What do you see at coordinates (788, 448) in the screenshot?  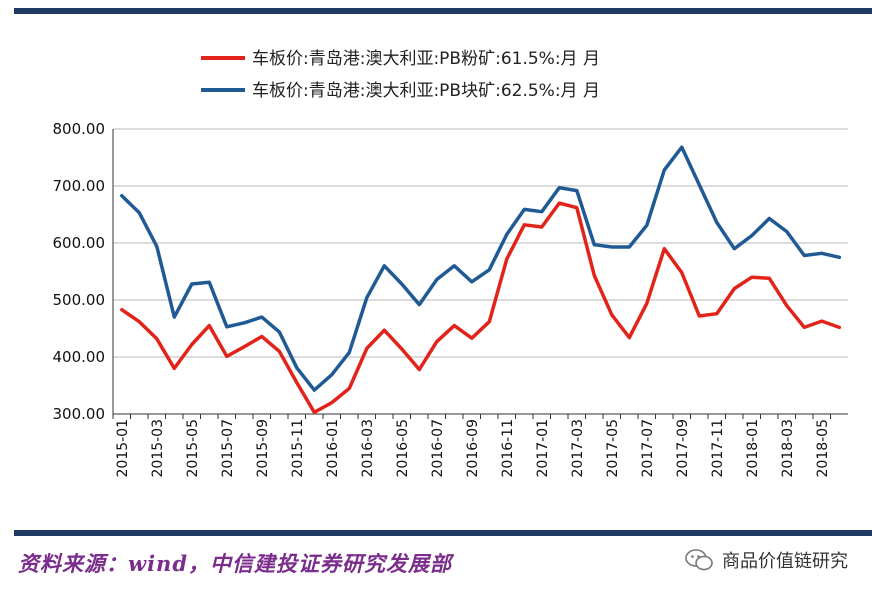 I see `x-tick-label: 2018-03` at bounding box center [788, 448].